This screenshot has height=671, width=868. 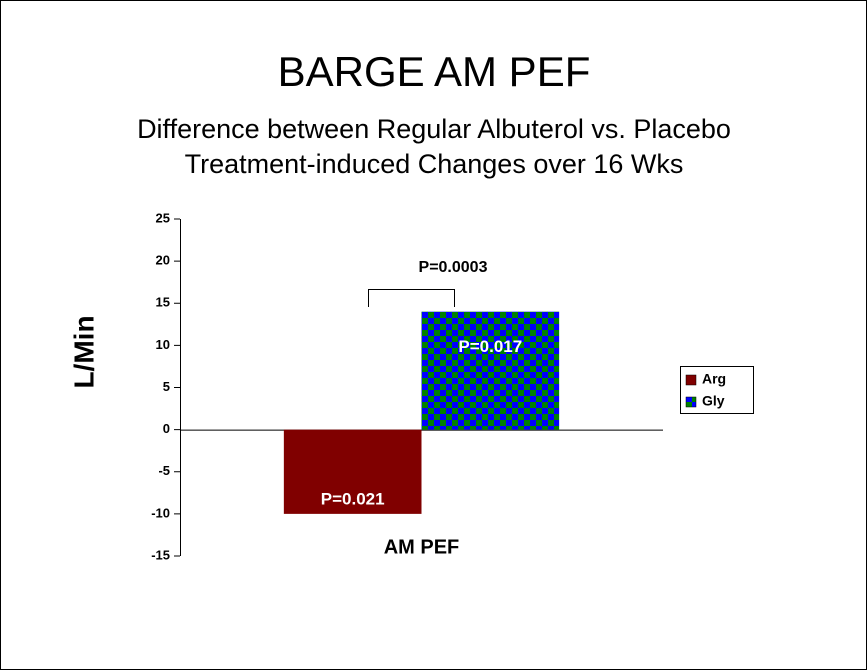 What do you see at coordinates (422, 547) in the screenshot?
I see `x-tick-label: AM PEF` at bounding box center [422, 547].